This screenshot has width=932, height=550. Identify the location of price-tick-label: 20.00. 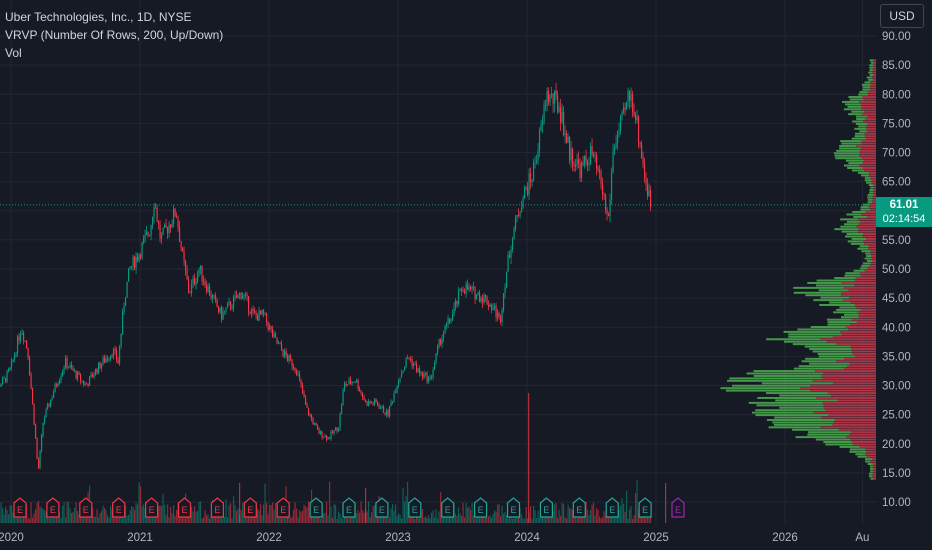
(896, 445).